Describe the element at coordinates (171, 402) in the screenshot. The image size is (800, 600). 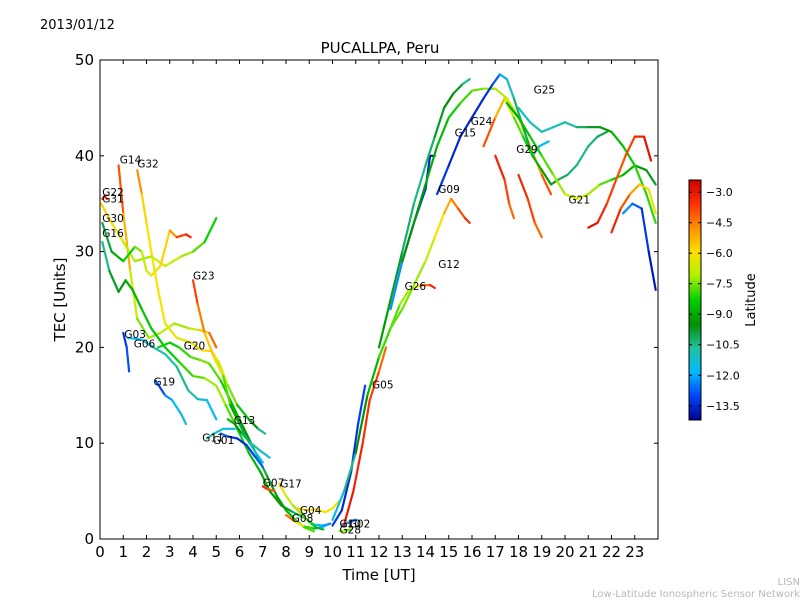
I see `series-G19` at that location.